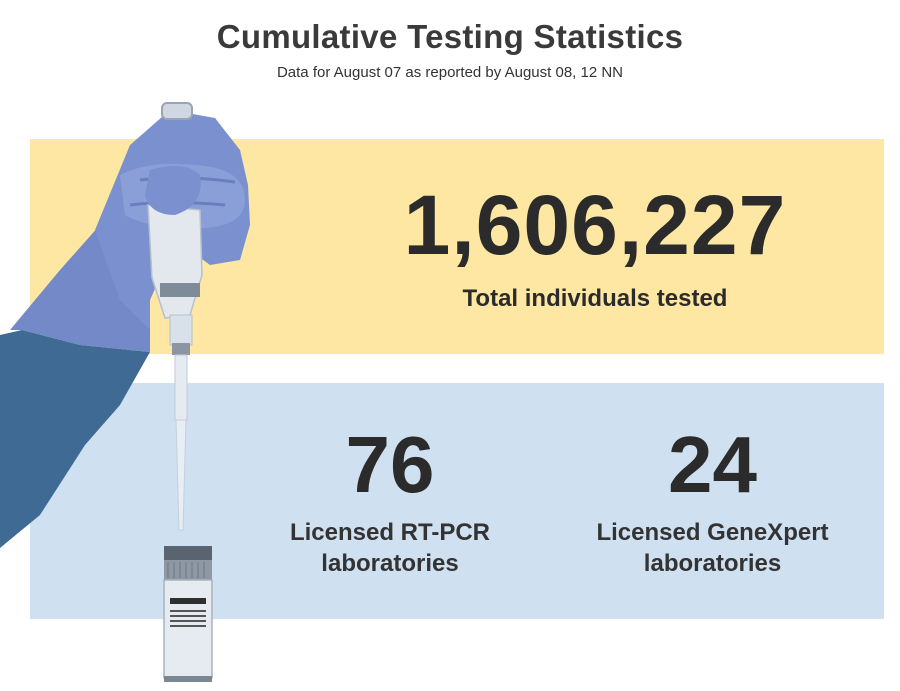 Image resolution: width=900 pixels, height=691 pixels. I want to click on rt-pcr-label-line2: laboratories, so click(390, 563).